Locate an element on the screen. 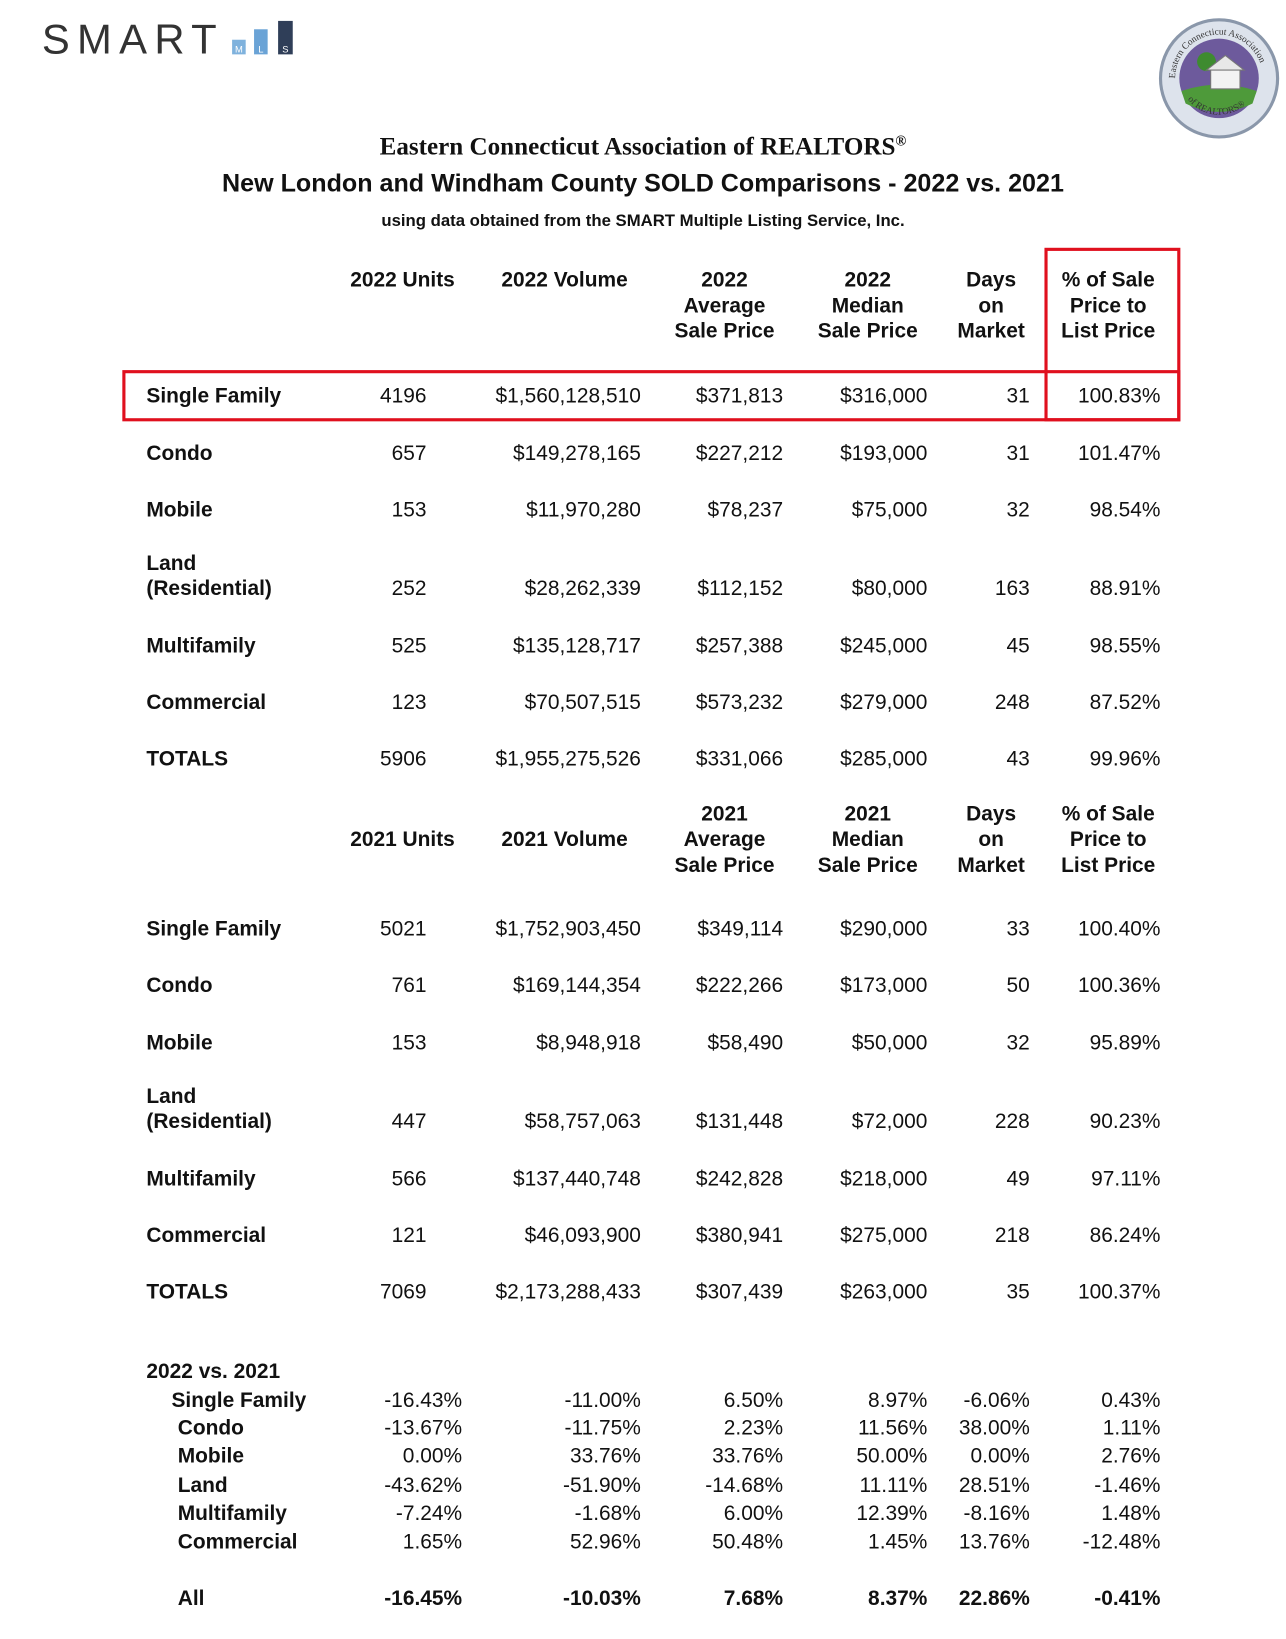 The image size is (1286, 1639). column-header: on is located at coordinates (991, 306).